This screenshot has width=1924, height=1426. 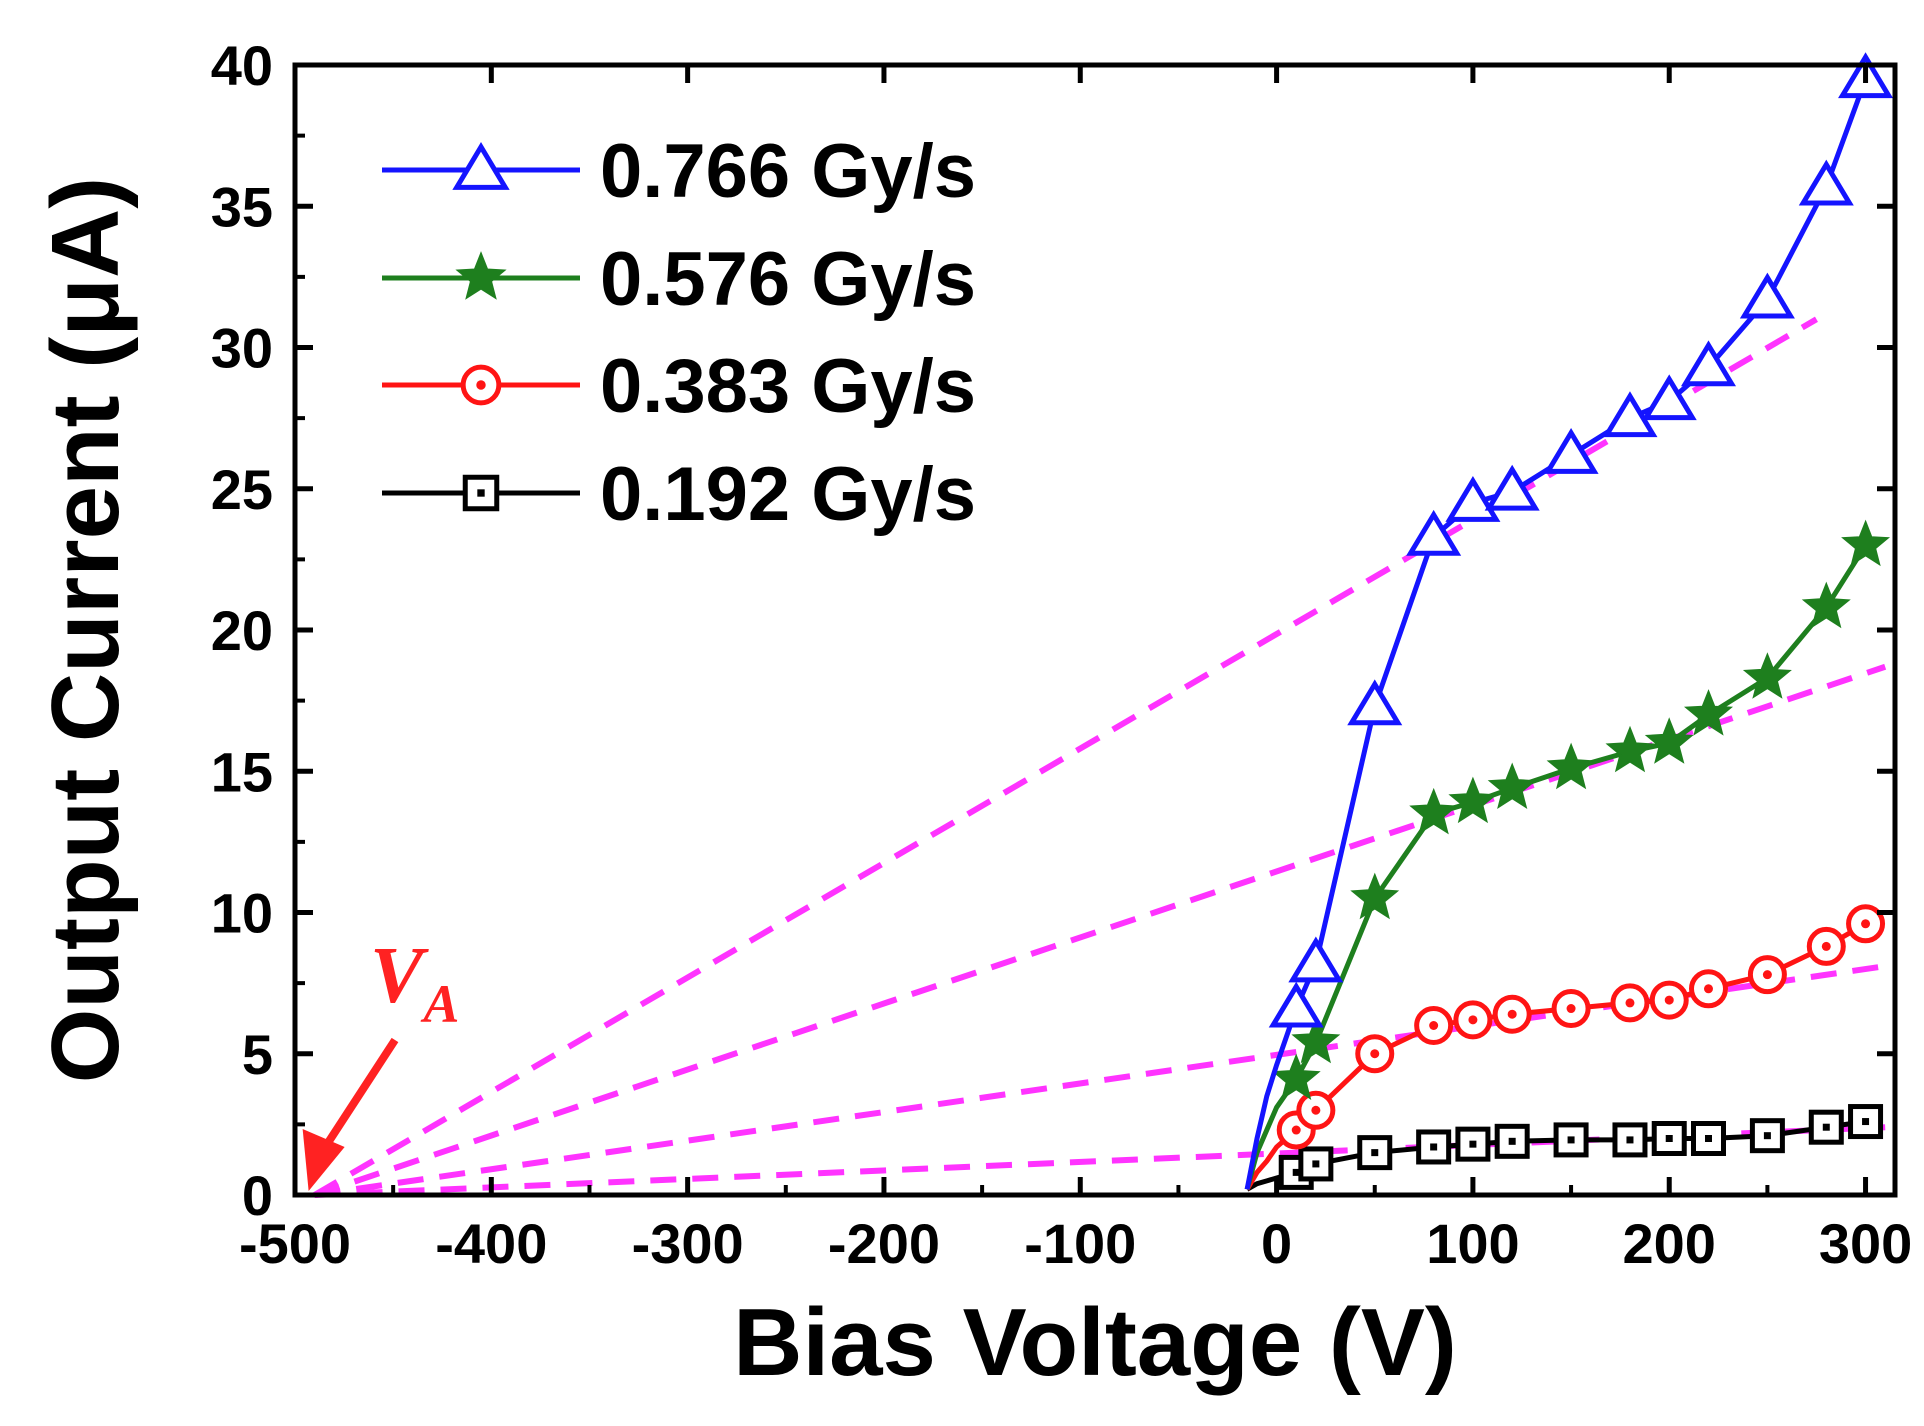 What do you see at coordinates (788, 386) in the screenshot?
I see `legend-label: 0.383 Gy/s` at bounding box center [788, 386].